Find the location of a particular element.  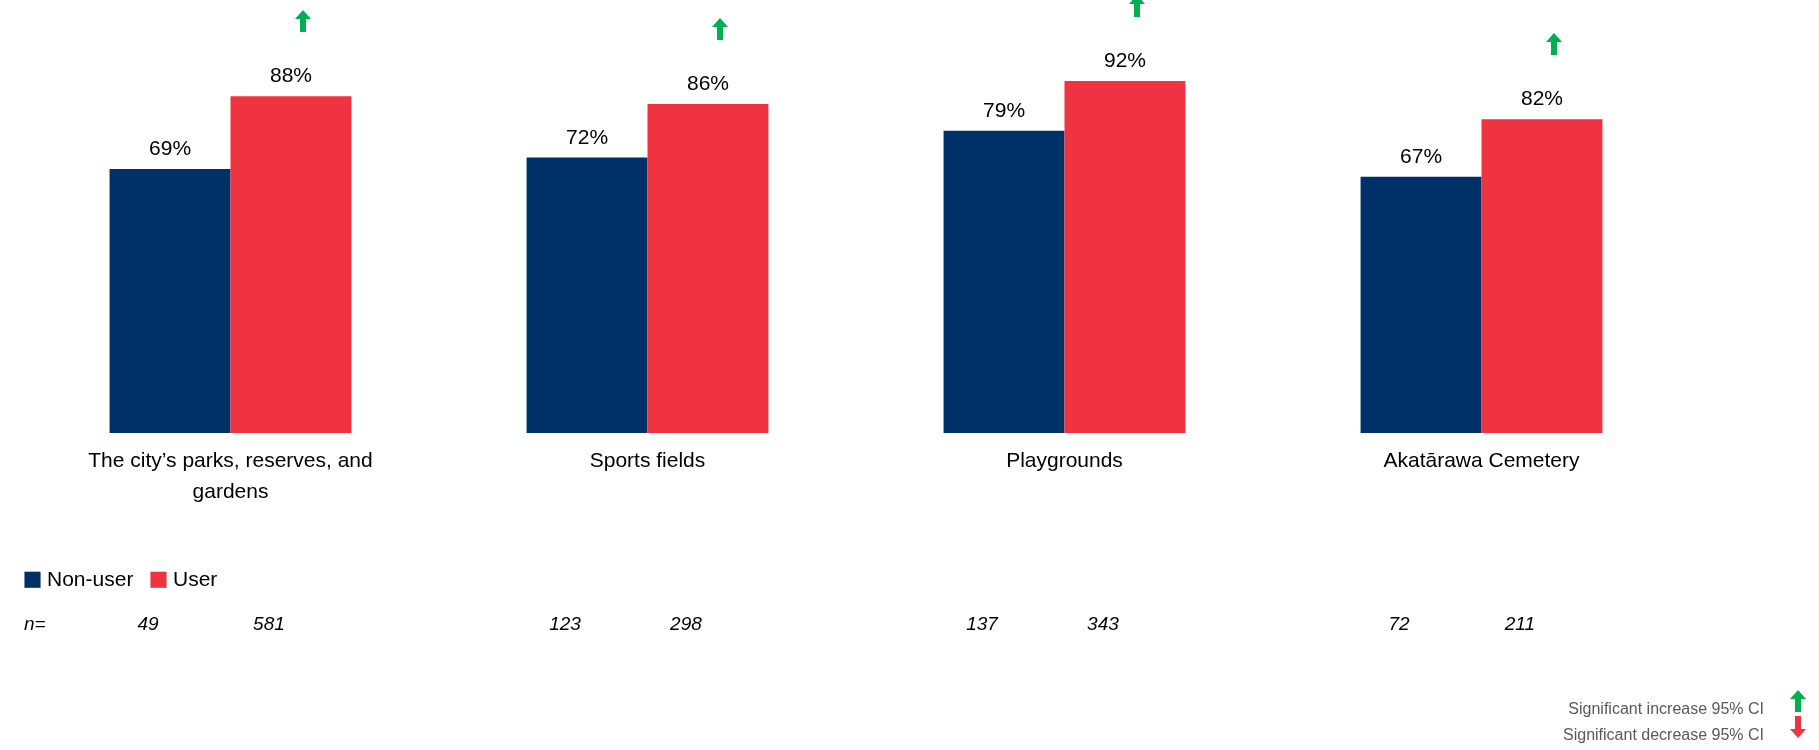

text: 343 is located at coordinates (1103, 624).